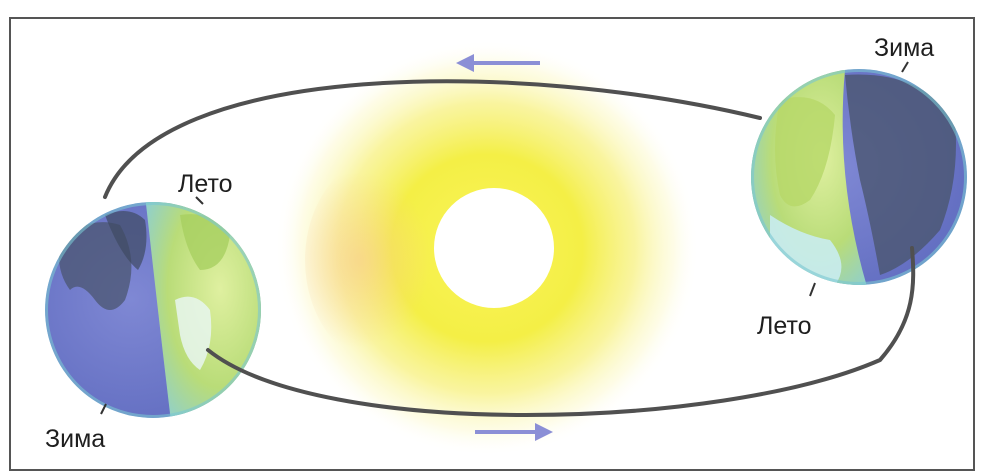 The width and height of the screenshot is (981, 475). What do you see at coordinates (784, 326) in the screenshot?
I see `label-summer-right: Лето` at bounding box center [784, 326].